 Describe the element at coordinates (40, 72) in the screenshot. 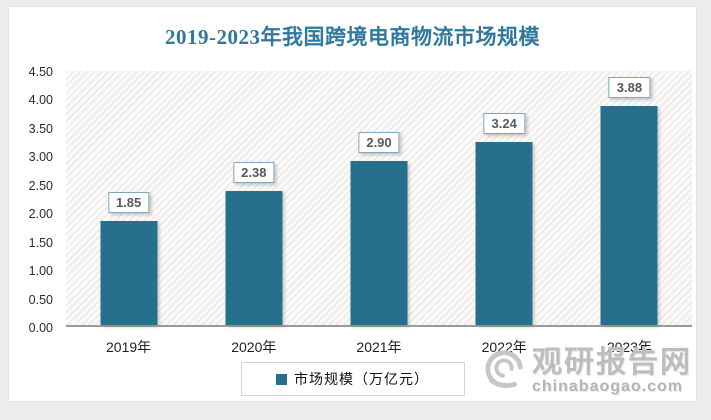

I see `y-axis-tick-label: 4.50` at that location.